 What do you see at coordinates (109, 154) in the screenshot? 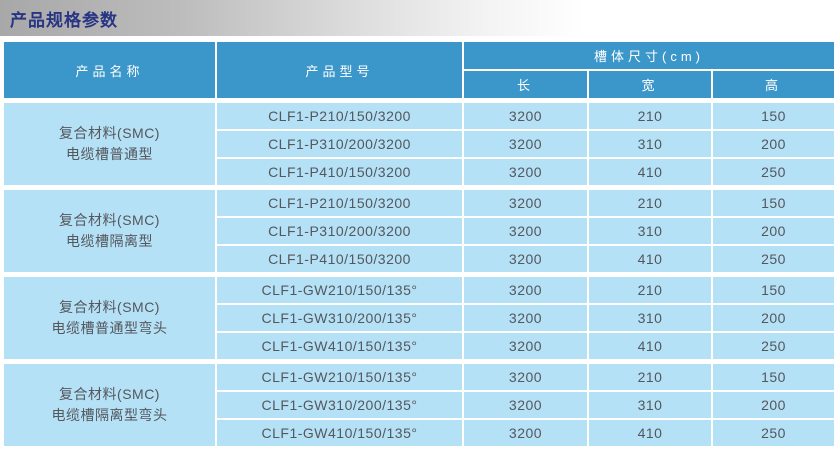
I see `product-name-line2: 电缆槽普通型` at bounding box center [109, 154].